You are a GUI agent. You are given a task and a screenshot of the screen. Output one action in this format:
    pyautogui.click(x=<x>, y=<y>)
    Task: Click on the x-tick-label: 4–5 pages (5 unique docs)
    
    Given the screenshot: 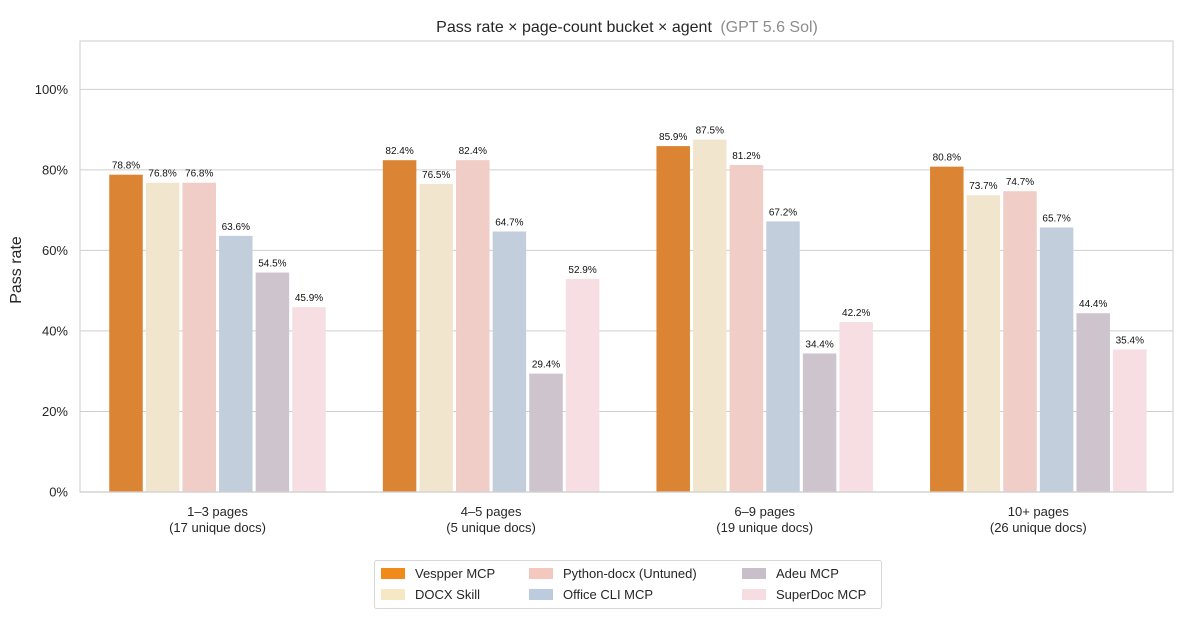 What is the action you would take?
    pyautogui.click(x=491, y=519)
    